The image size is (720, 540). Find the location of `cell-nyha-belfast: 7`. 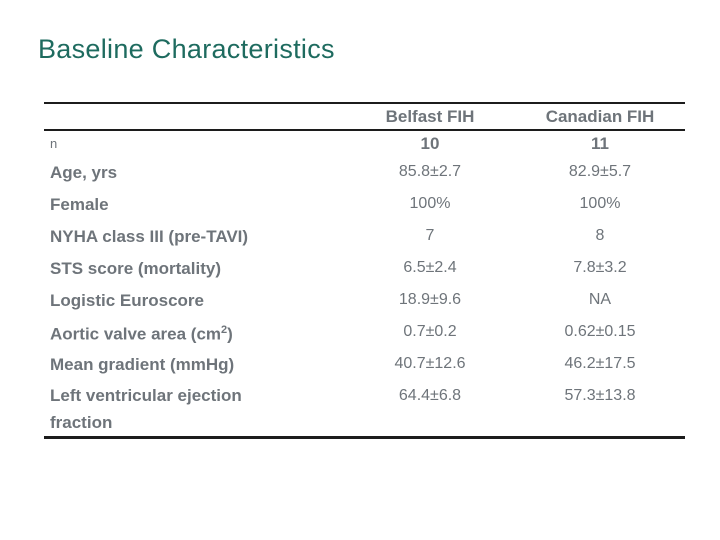

cell-nyha-belfast: 7 is located at coordinates (430, 235).